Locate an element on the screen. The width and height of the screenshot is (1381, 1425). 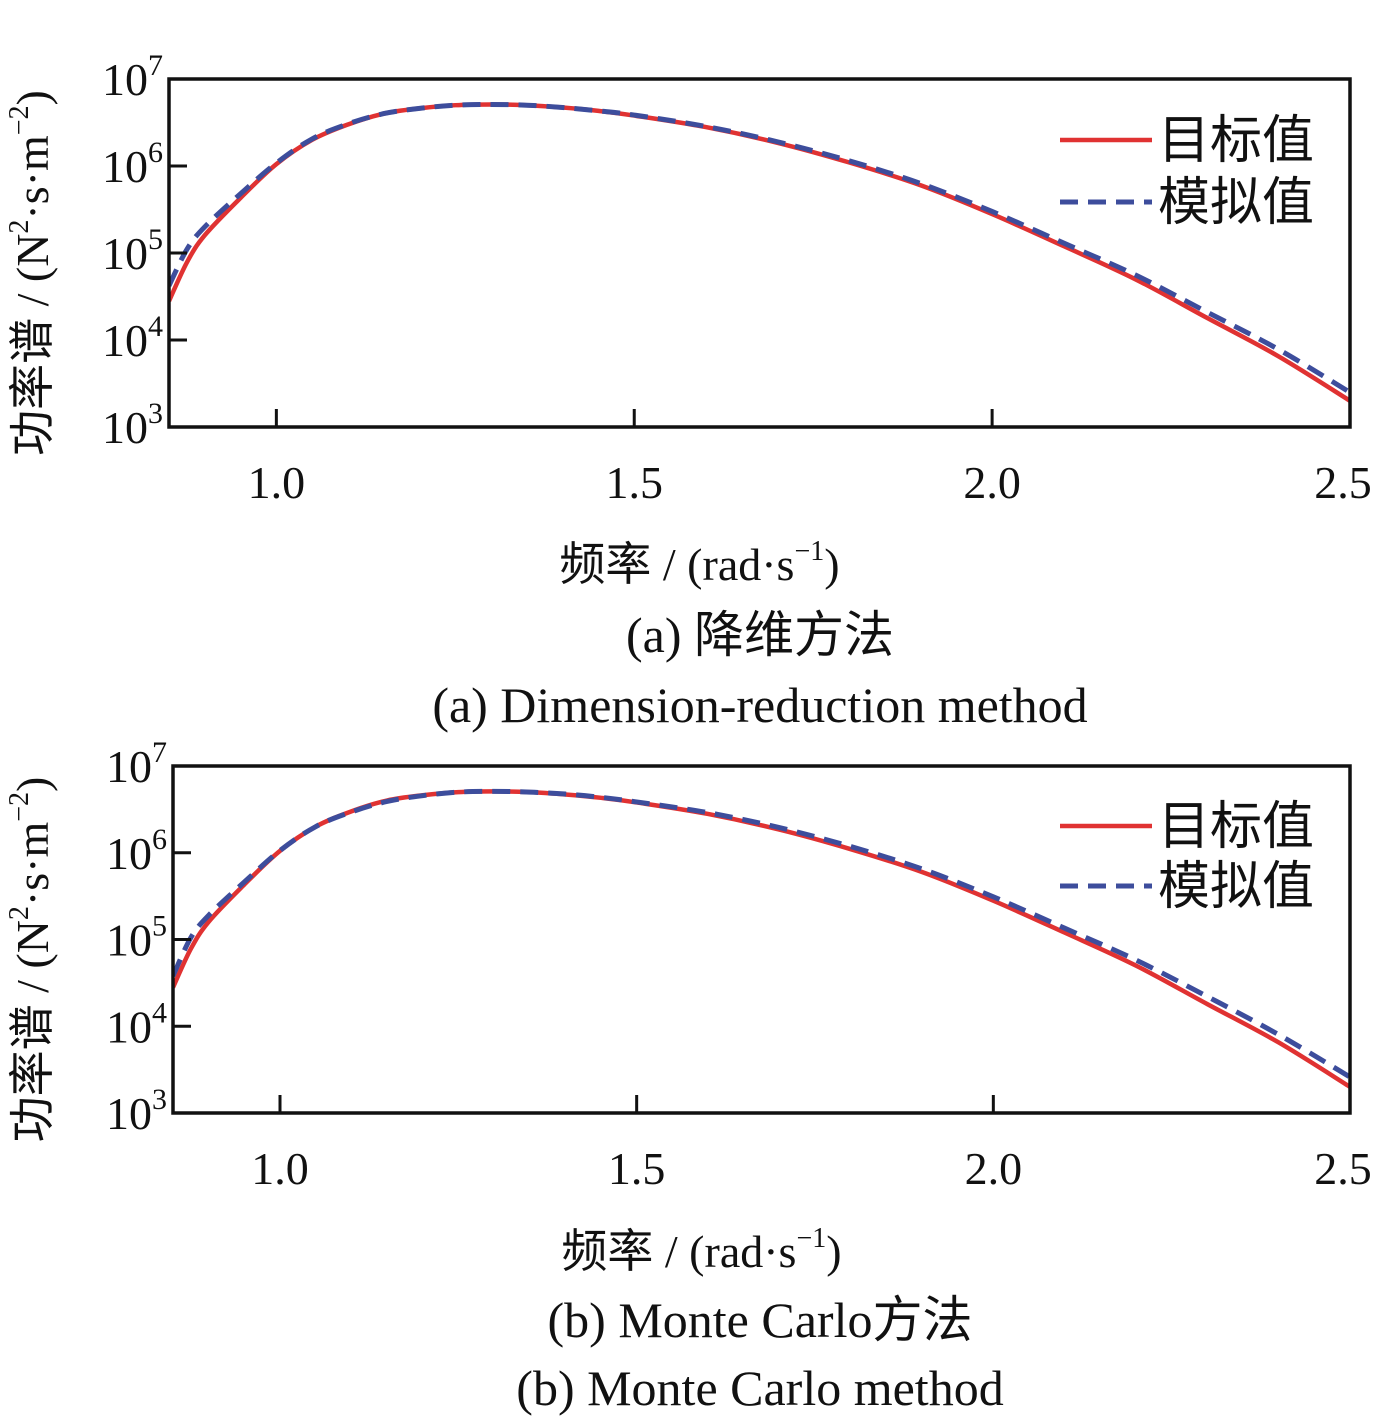
caption-cn: (b) Monte Carlo方法 is located at coordinates (760, 1320).